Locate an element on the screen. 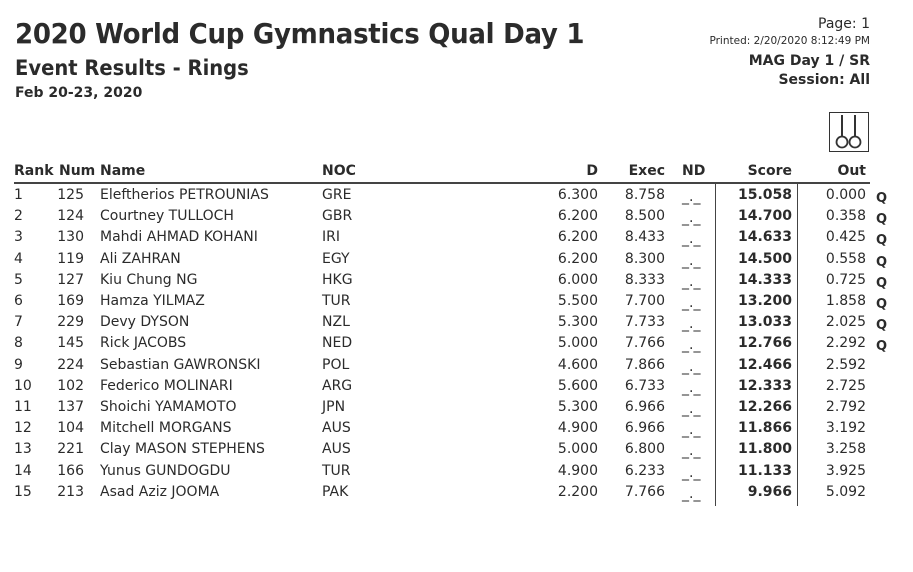  cell-name: Sebastian GAWRONSKI is located at coordinates (180, 364).